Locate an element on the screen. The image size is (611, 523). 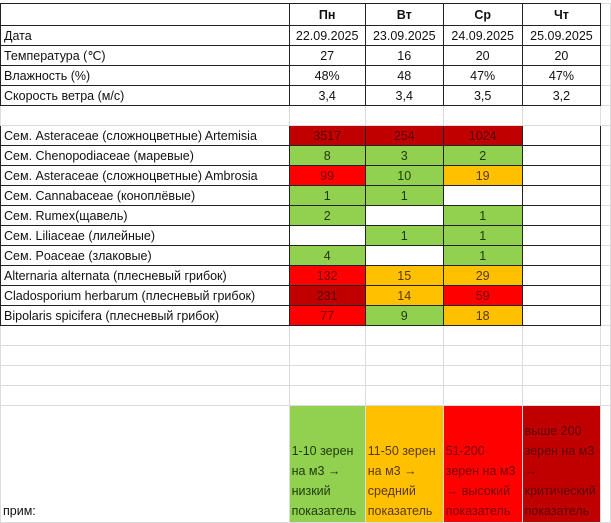
value-cell: 48% is located at coordinates (327, 75).